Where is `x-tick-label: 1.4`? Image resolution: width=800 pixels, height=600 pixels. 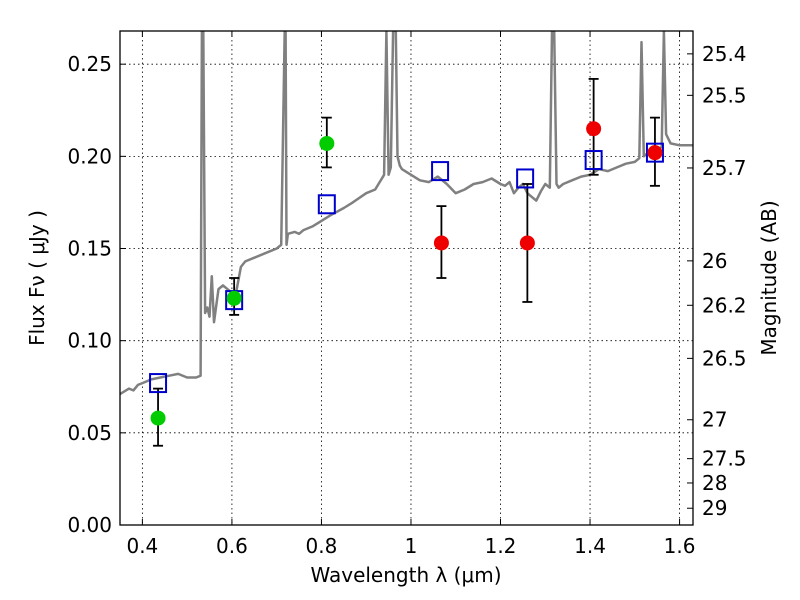
x-tick-label: 1.4 is located at coordinates (590, 546).